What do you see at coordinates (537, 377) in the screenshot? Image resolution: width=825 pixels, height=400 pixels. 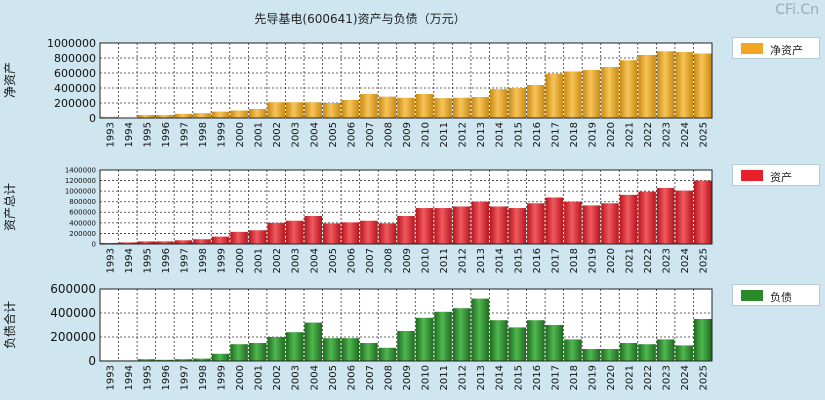 I see `x-tick-label: 2016` at bounding box center [537, 377].